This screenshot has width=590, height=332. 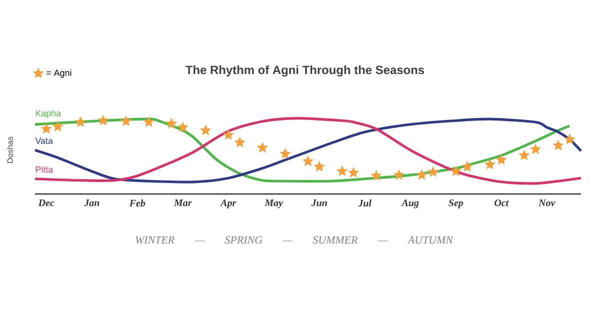 I want to click on series-label: Pitta, so click(x=45, y=169).